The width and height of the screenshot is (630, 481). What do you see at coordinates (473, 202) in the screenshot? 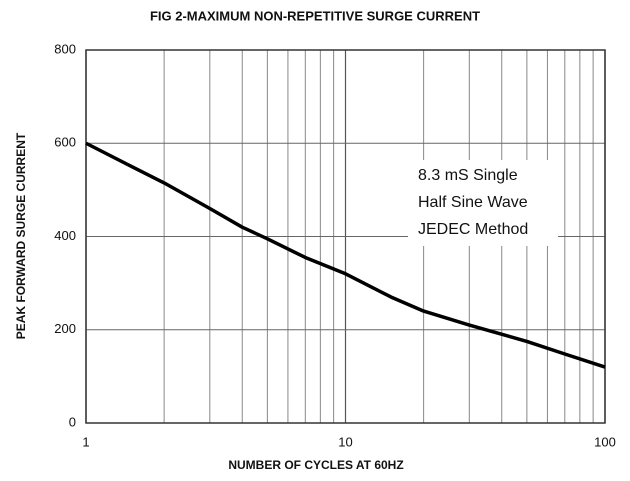
I see `annotation: Half Sine Wave` at bounding box center [473, 202].